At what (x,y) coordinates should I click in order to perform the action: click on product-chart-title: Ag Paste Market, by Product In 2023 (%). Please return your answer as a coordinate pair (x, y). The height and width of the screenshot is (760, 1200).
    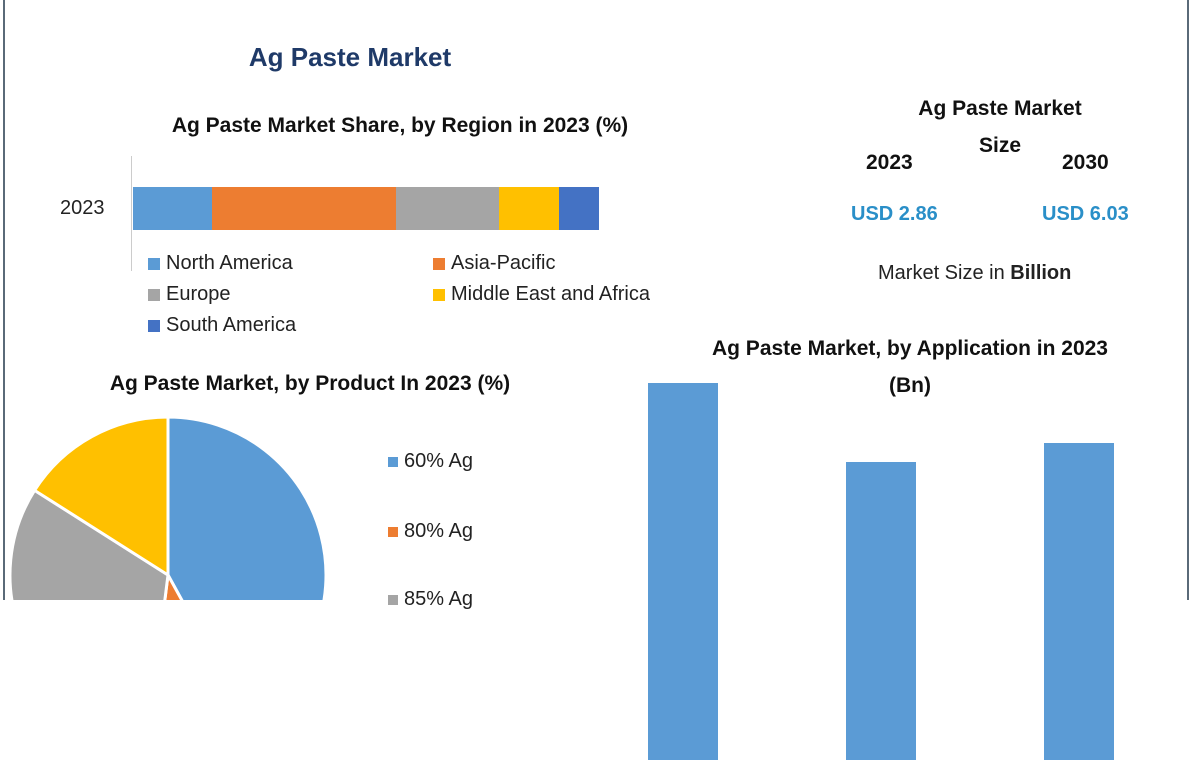
    Looking at the image, I should click on (310, 383).